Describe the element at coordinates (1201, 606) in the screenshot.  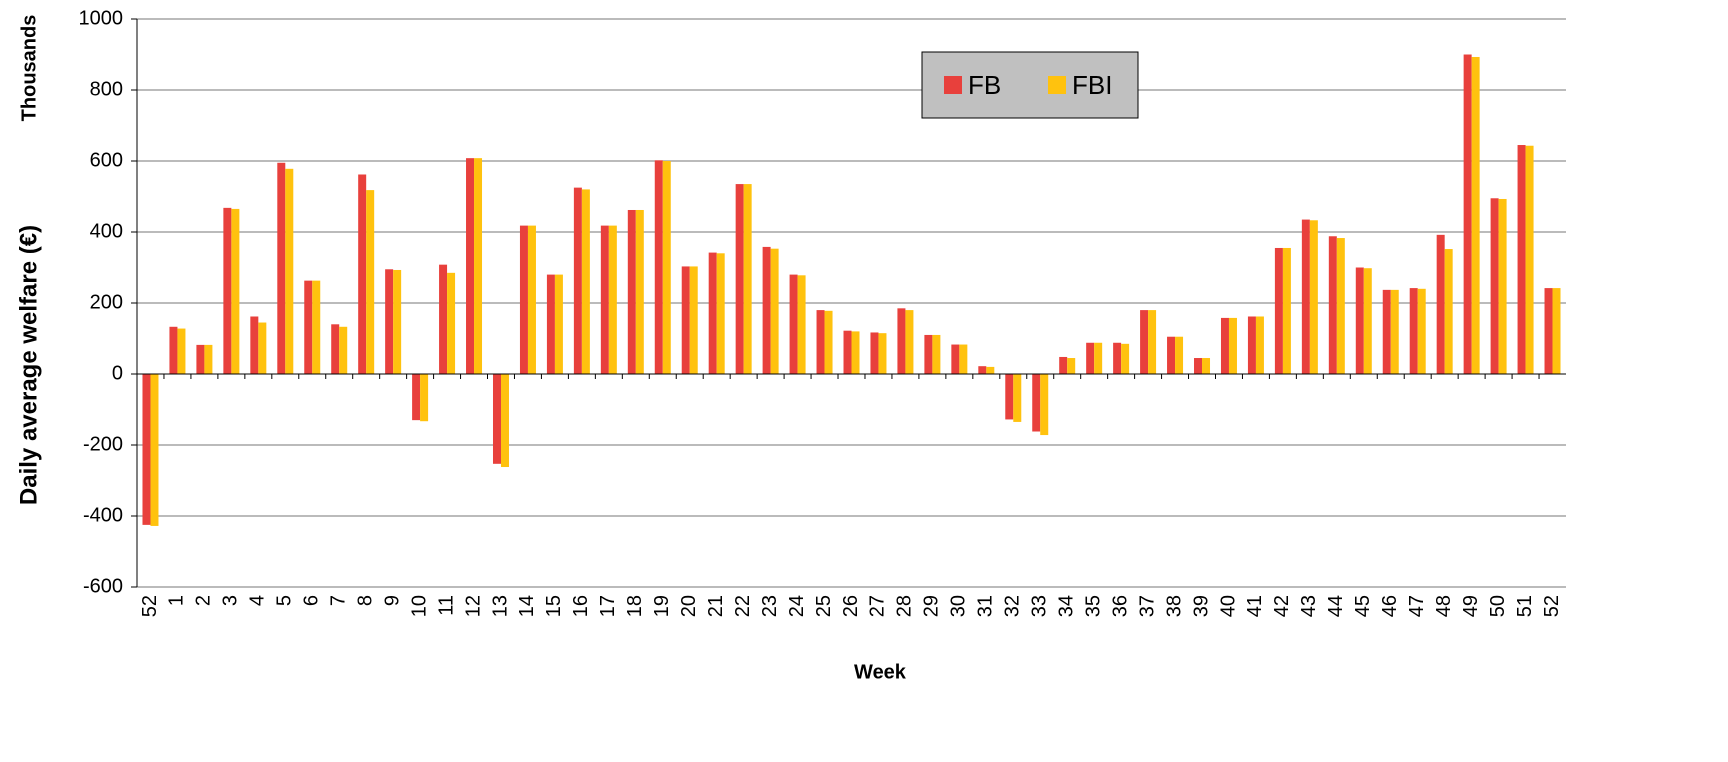
I see `x-tick-label: 39` at that location.